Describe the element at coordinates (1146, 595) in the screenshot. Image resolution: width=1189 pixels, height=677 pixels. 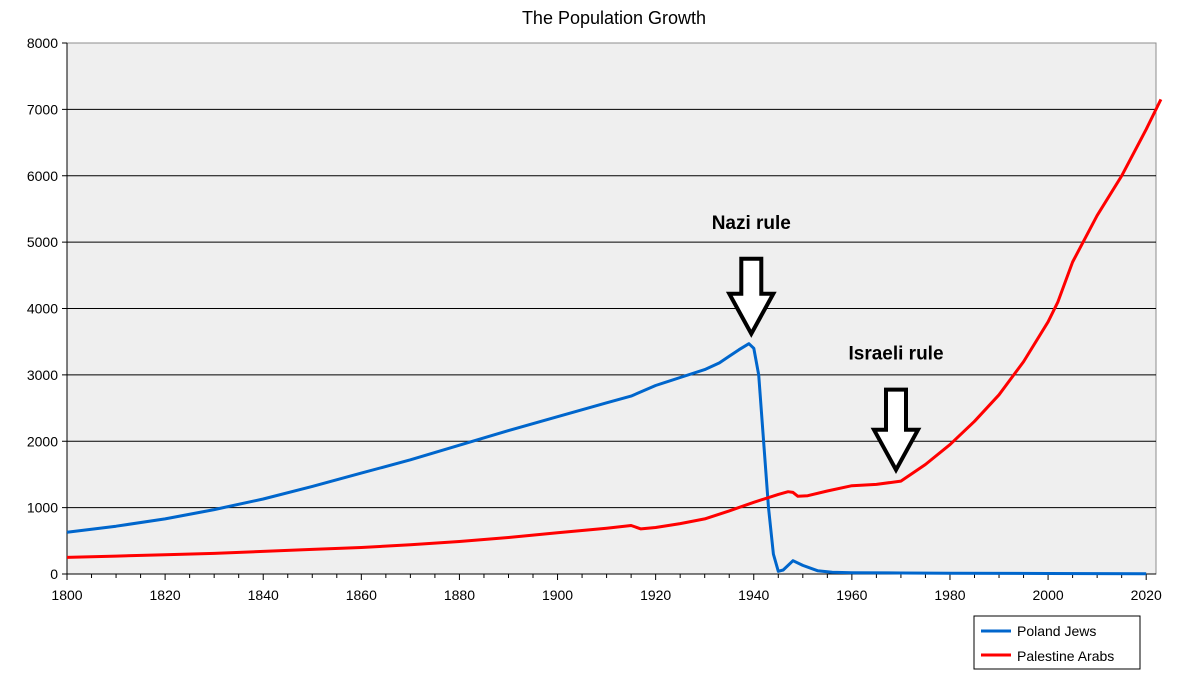
I see `x-tick-label: 2020` at that location.